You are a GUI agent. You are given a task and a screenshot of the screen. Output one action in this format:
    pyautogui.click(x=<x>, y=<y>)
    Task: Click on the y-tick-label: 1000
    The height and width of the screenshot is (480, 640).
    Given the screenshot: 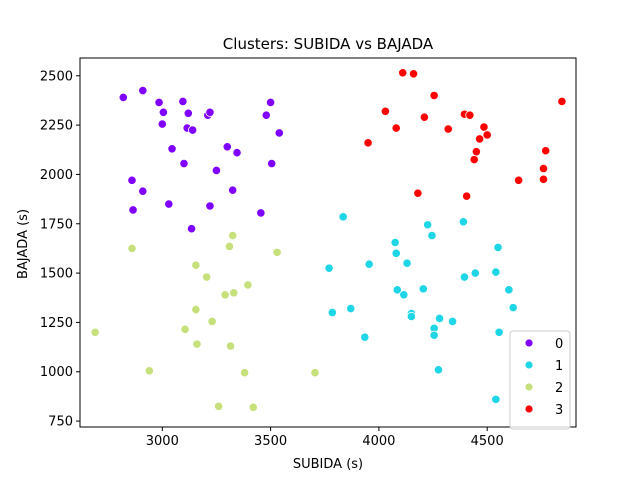 What is the action you would take?
    pyautogui.click(x=56, y=372)
    